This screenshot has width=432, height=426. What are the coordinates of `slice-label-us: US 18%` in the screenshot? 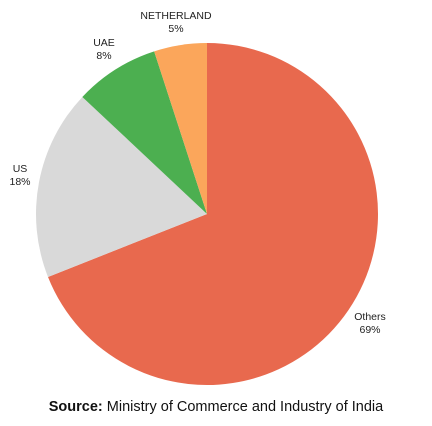 It's located at (19, 175).